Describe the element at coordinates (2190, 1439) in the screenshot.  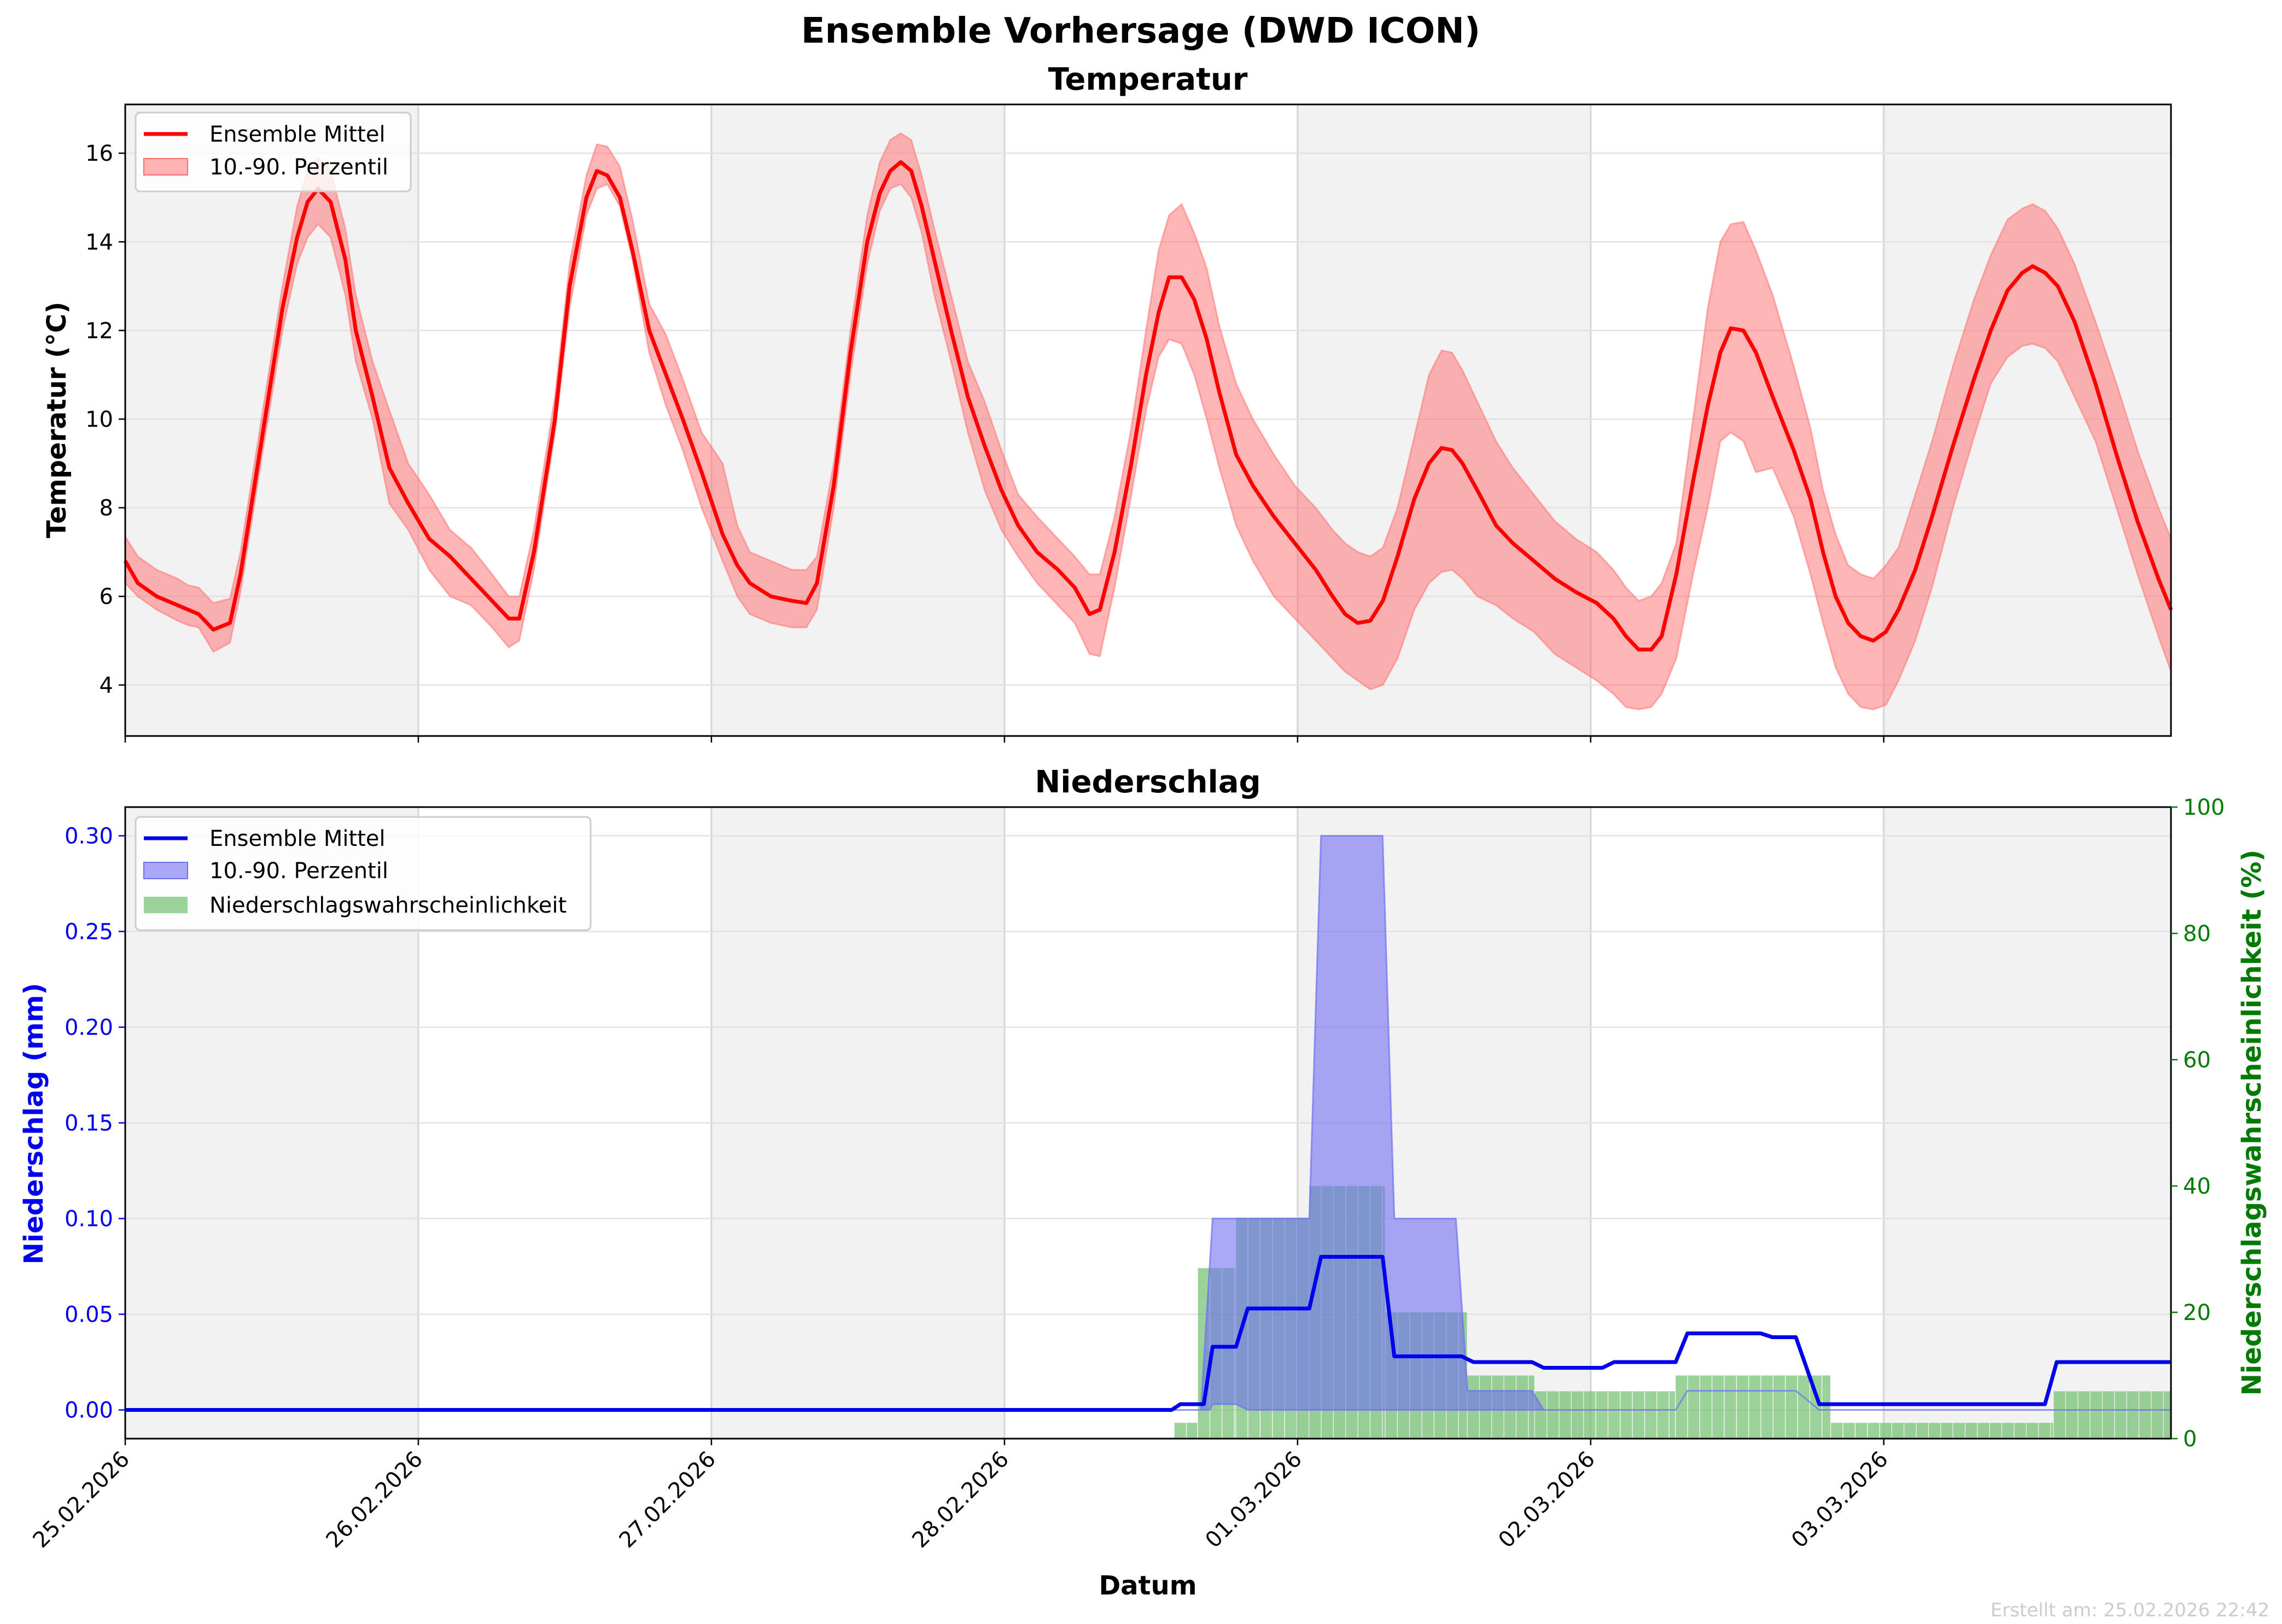
I see `right-tick-label: 0` at that location.